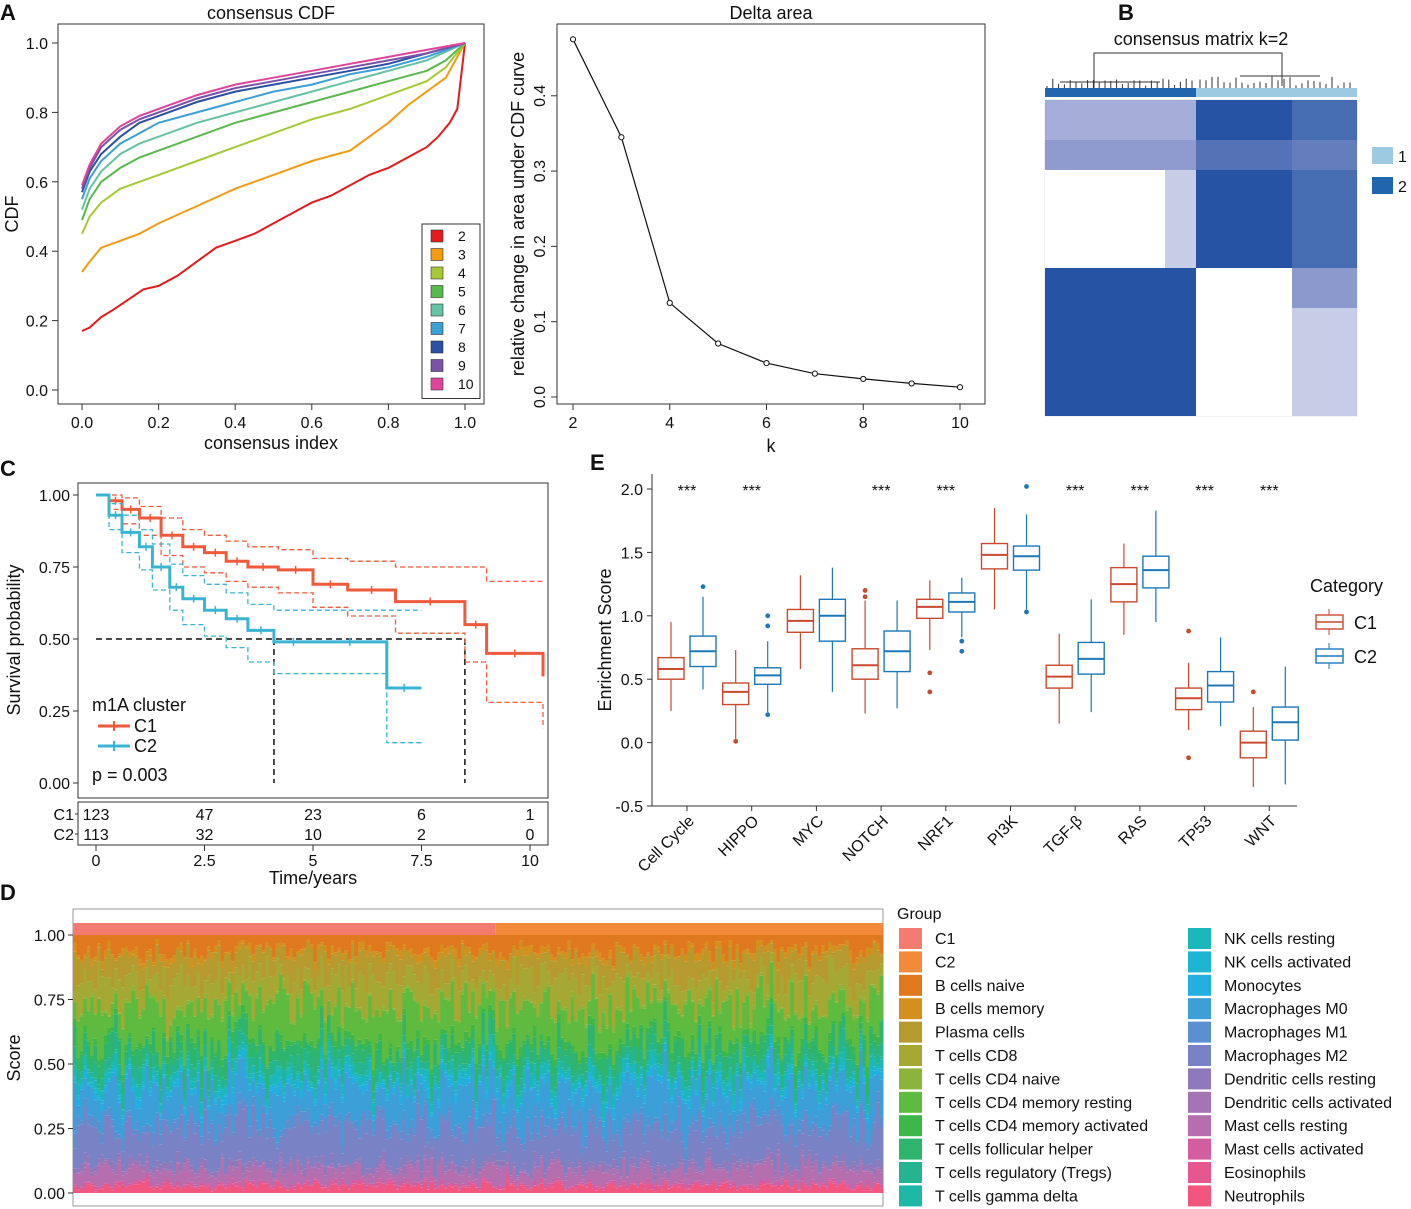  Describe the element at coordinates (655, 1192) in the screenshot. I see `d-segment-neutrophils` at that location.